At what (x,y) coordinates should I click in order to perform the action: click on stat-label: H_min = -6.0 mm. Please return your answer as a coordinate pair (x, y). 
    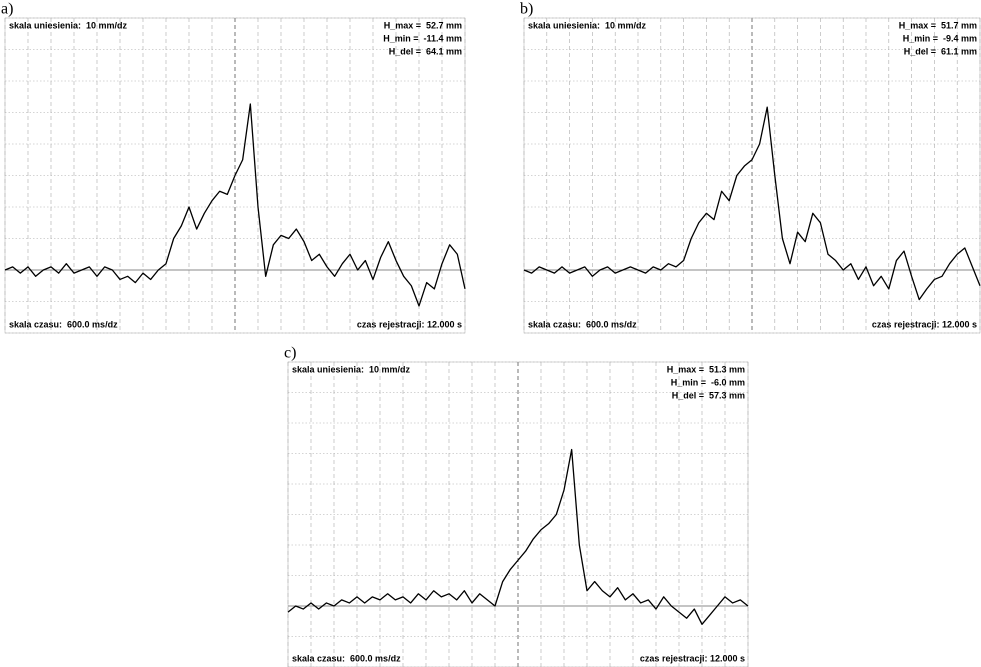
    Looking at the image, I should click on (708, 382).